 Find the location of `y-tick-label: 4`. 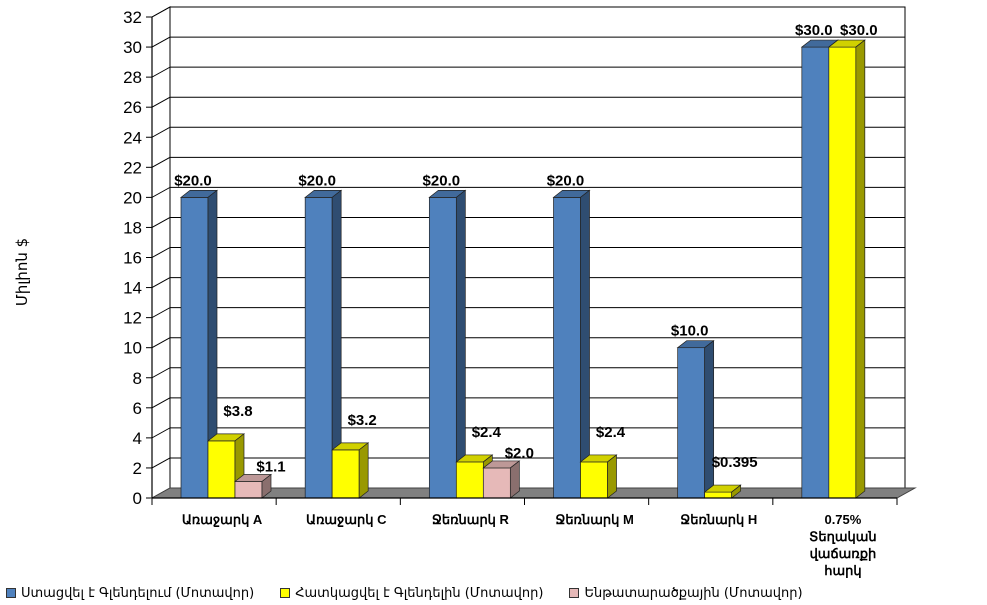

y-tick-label: 4 is located at coordinates (137, 438).